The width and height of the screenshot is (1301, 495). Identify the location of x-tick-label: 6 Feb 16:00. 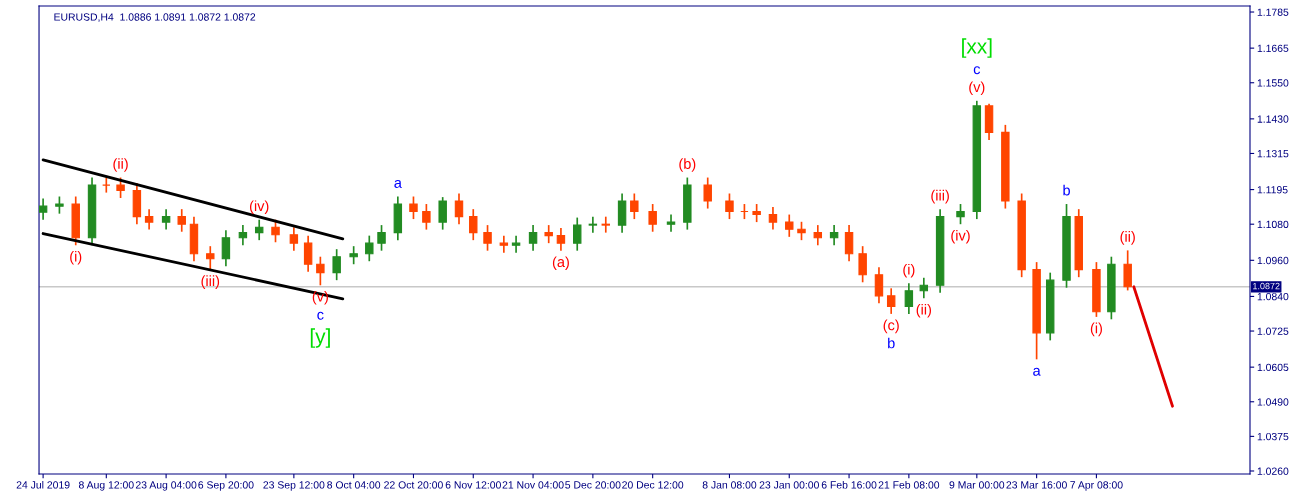
(849, 484).